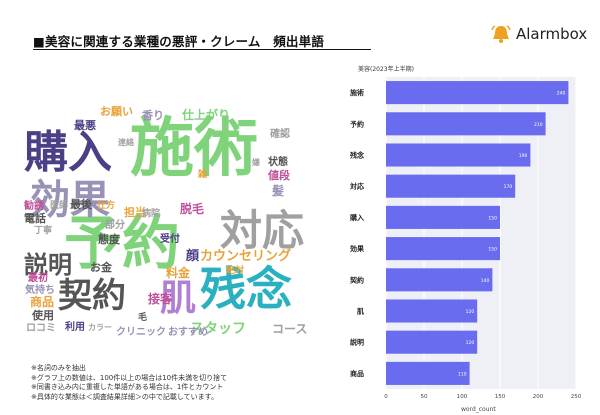 The height and width of the screenshot is (415, 600). I want to click on cloud-word: 電話, so click(35, 218).